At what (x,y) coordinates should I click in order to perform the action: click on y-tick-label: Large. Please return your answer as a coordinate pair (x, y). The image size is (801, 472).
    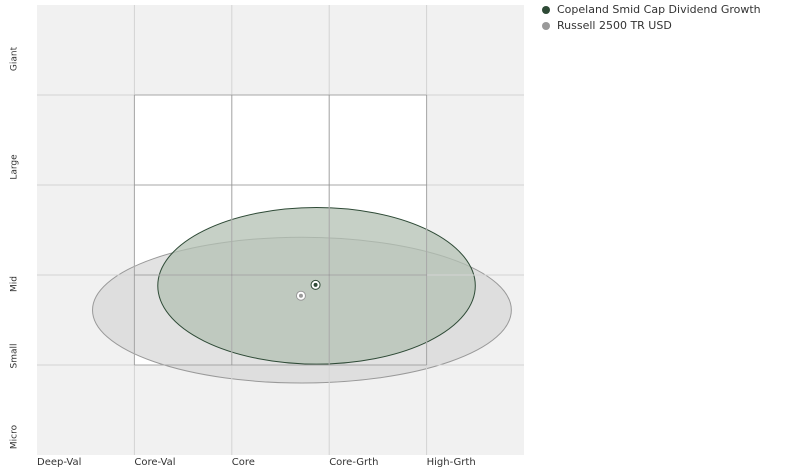
    Looking at the image, I should click on (15, 167).